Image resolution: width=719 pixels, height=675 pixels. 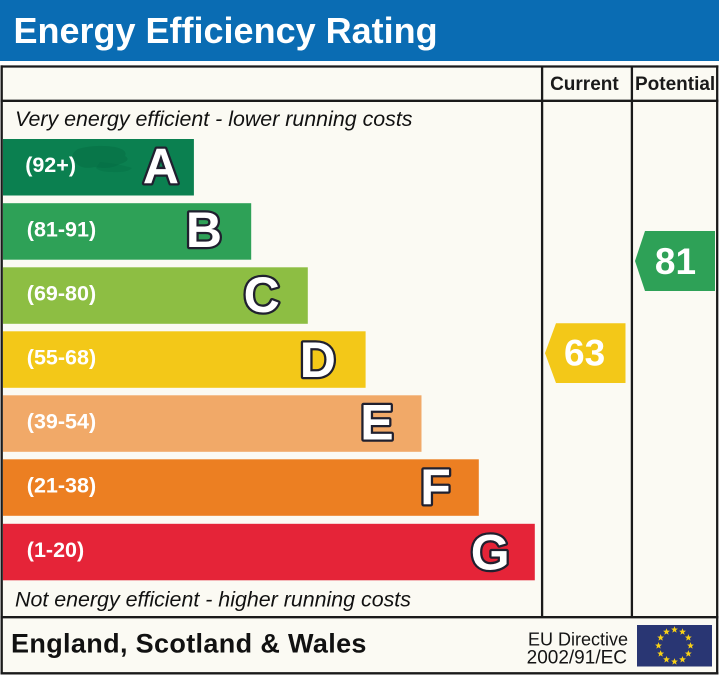 What do you see at coordinates (61, 229) in the screenshot?
I see `svg-text: (81-91)` at bounding box center [61, 229].